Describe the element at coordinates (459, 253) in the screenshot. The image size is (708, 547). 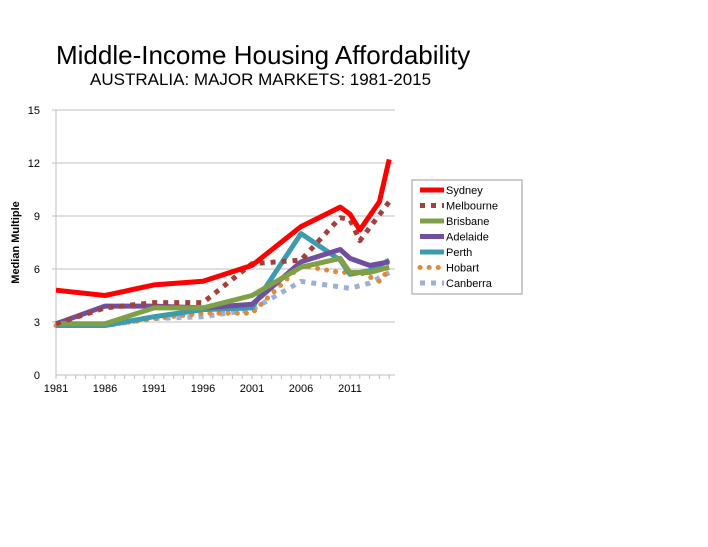
I see `legend-label-perth: Perth` at that location.